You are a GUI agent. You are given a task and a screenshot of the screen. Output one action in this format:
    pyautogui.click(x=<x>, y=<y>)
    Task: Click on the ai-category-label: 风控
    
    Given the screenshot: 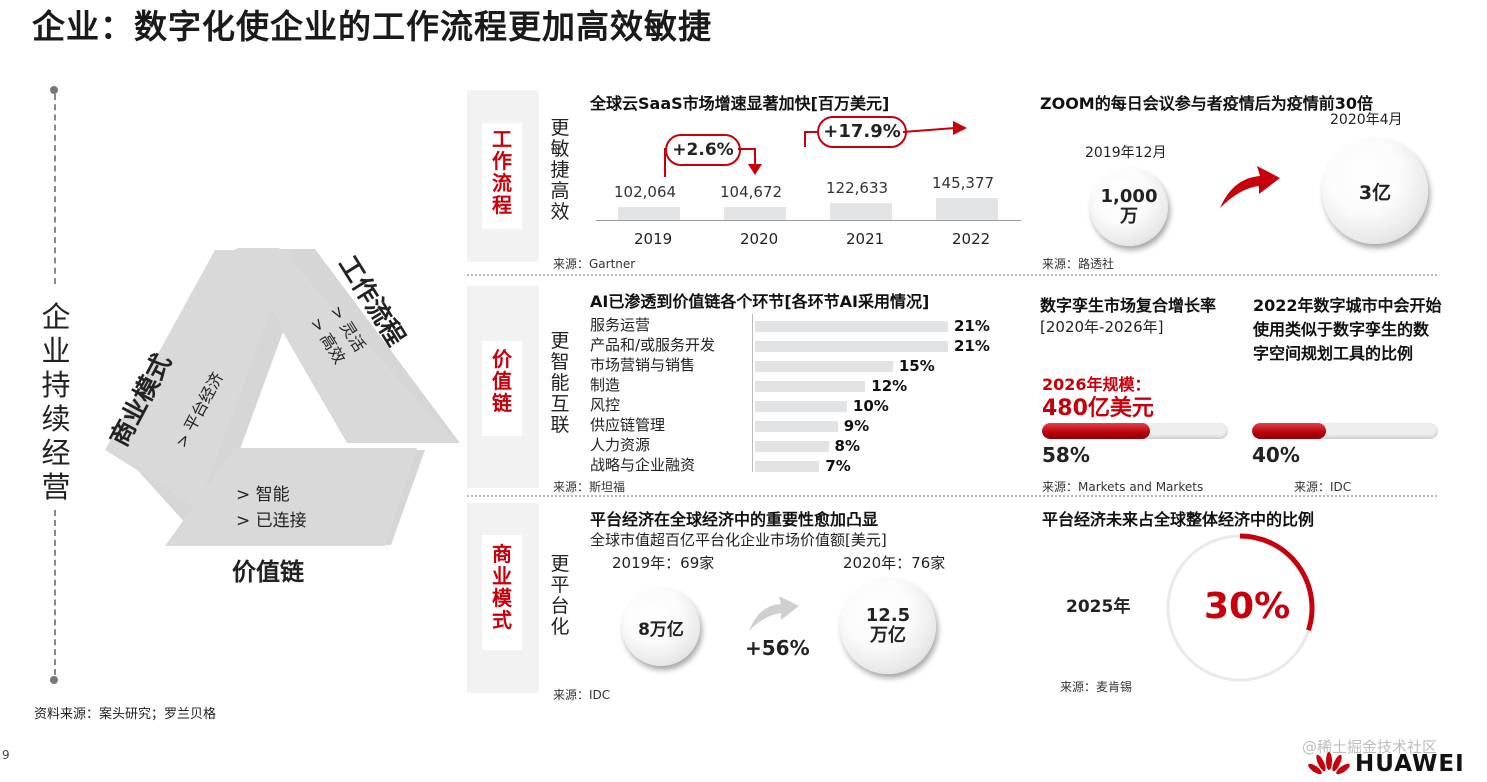 What is the action you would take?
    pyautogui.click(x=605, y=405)
    